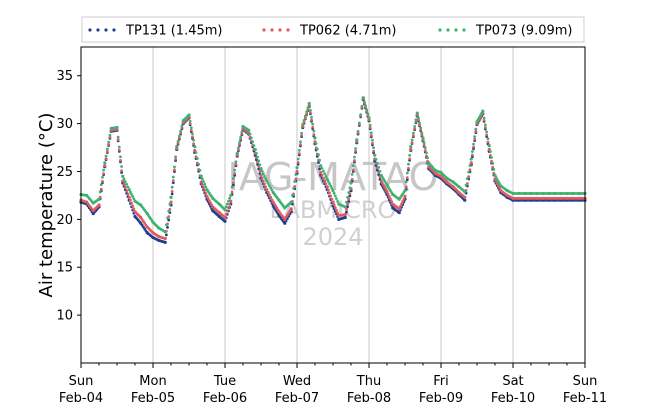 Image resolution: width=650 pixels, height=409 pixels. I want to click on y-tick-label: 20, so click(64, 220).